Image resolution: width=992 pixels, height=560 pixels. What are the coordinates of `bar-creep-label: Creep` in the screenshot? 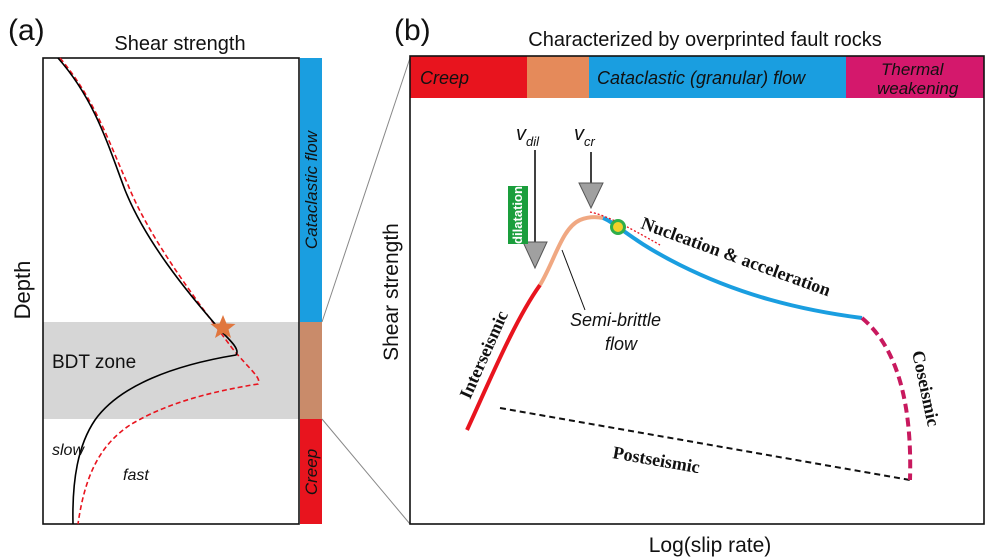 It's located at (311, 472).